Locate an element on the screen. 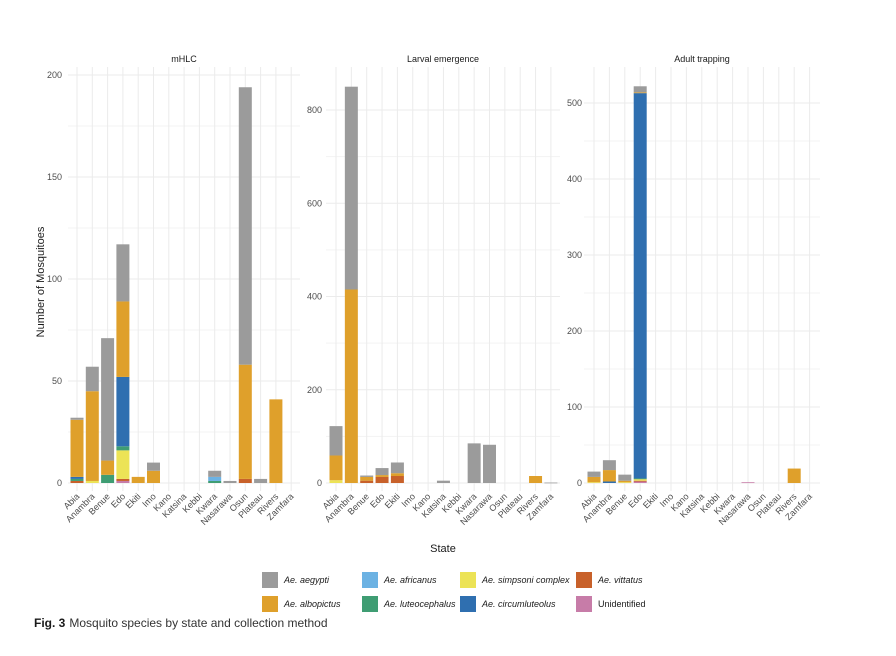 The image size is (896, 656). legend-item-luteocephalus: Ae. luteocephalus is located at coordinates (409, 604).